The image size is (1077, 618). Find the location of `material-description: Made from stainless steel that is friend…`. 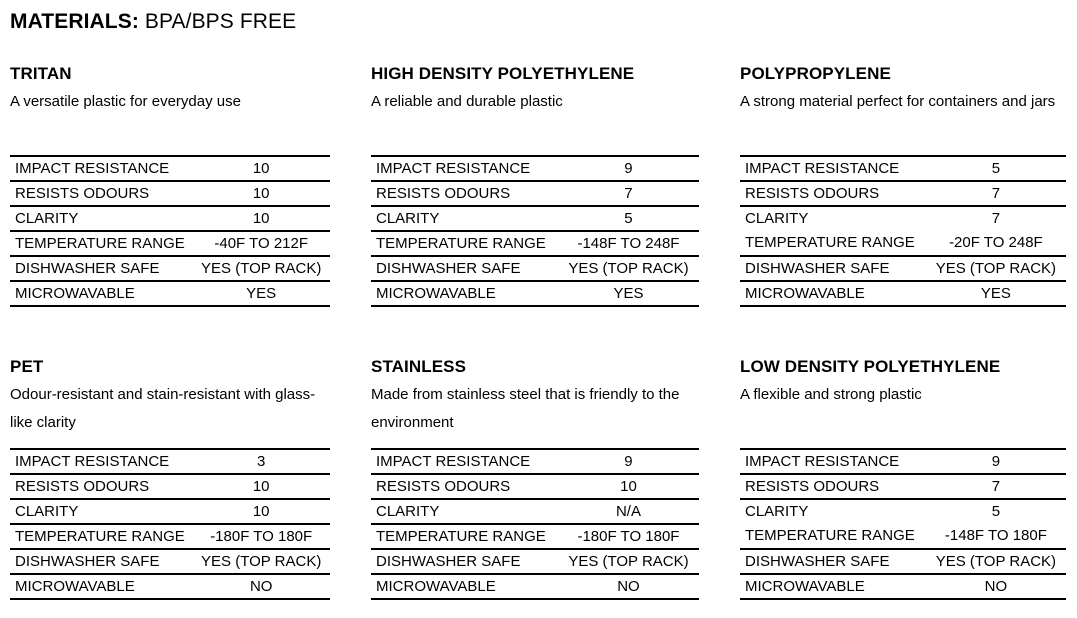

material-description: Made from stainless steel that is friend… is located at coordinates (525, 408).